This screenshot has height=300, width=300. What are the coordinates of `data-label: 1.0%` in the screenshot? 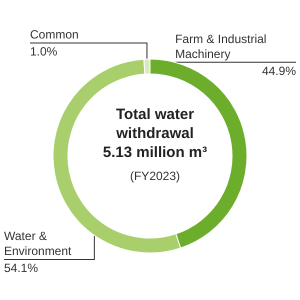 It's located at (44, 51).